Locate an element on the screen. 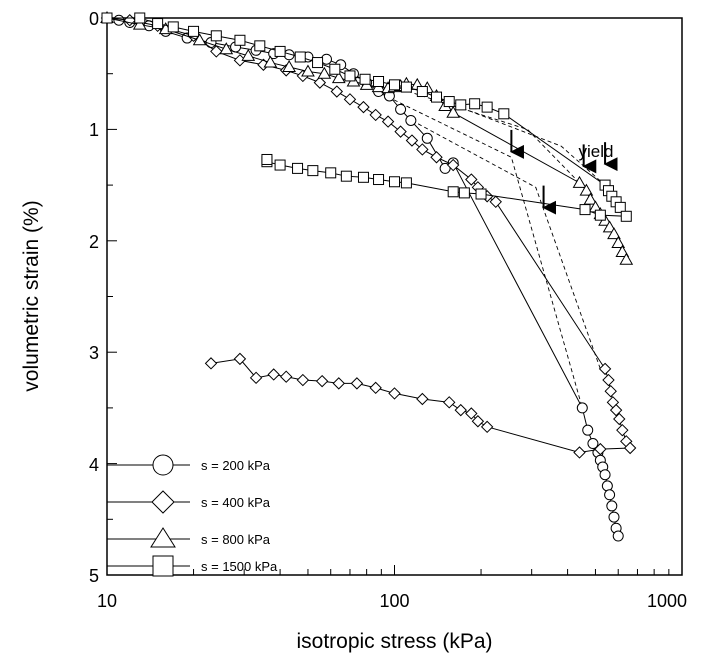 The image size is (706, 661). x-tick-label-1000: 1000 is located at coordinates (667, 601).